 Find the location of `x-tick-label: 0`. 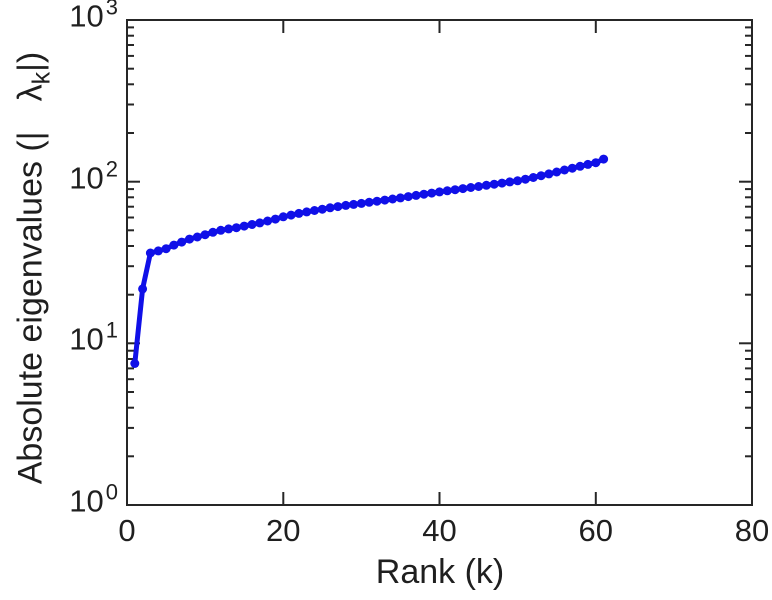

x-tick-label: 0 is located at coordinates (127, 530).